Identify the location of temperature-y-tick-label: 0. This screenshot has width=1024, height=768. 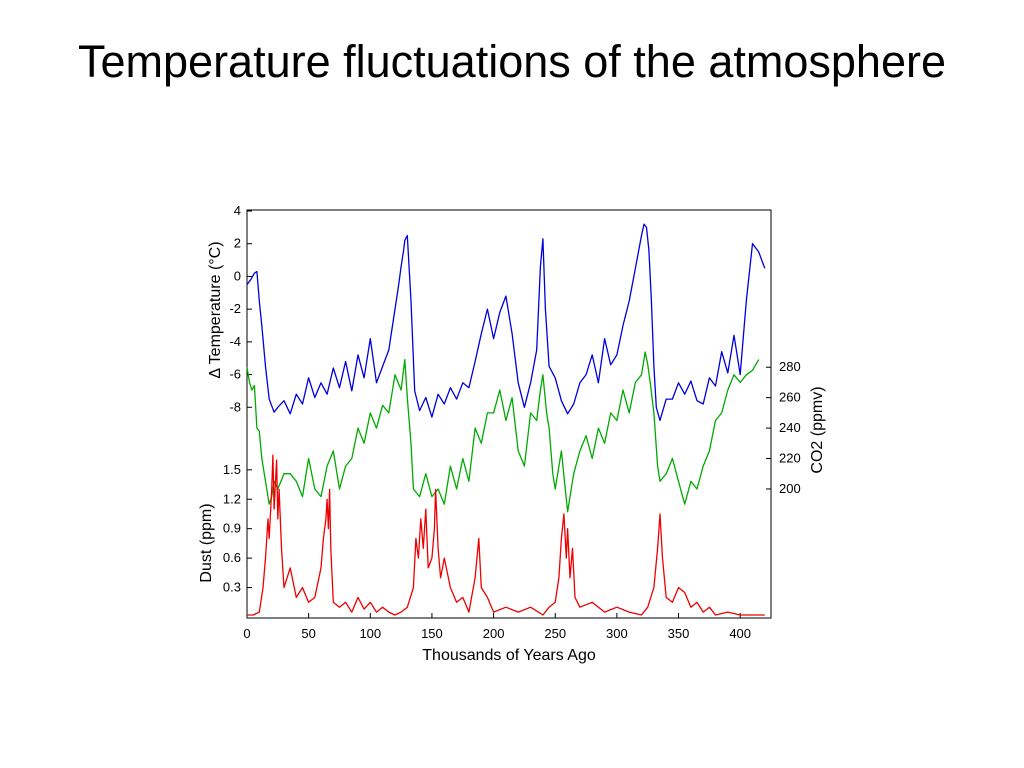
(237, 275).